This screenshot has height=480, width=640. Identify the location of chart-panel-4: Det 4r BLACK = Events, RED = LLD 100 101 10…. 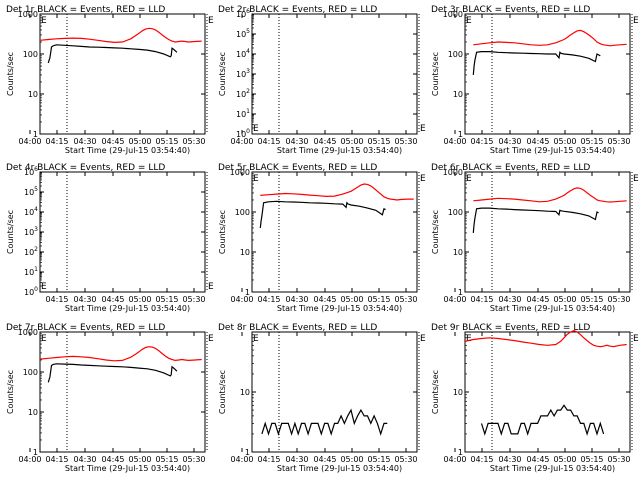
(110, 238).